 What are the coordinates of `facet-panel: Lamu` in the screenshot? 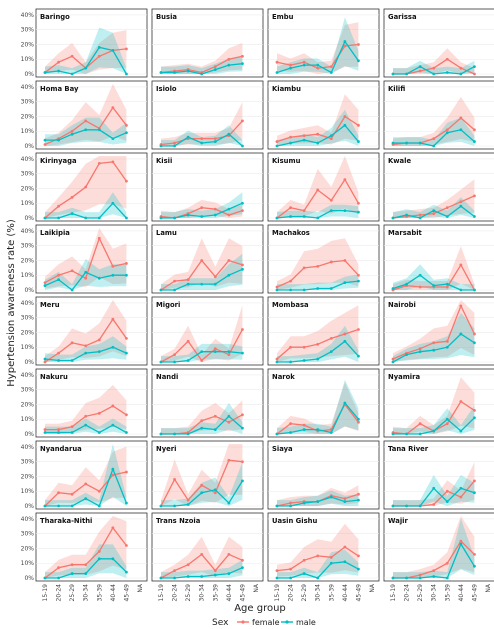 It's located at (207, 259).